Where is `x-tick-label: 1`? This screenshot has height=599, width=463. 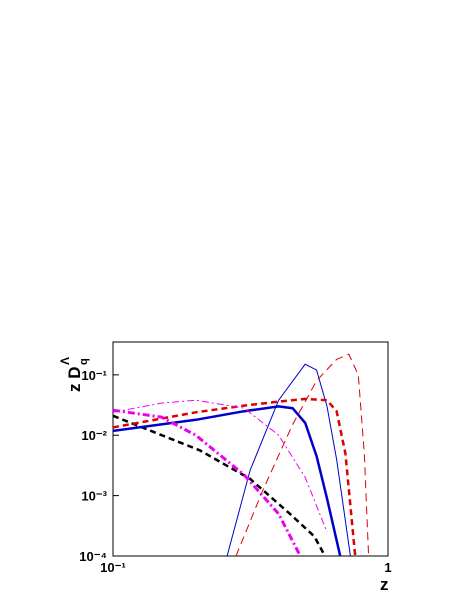
x-tick-label: 1 is located at coordinates (387, 567).